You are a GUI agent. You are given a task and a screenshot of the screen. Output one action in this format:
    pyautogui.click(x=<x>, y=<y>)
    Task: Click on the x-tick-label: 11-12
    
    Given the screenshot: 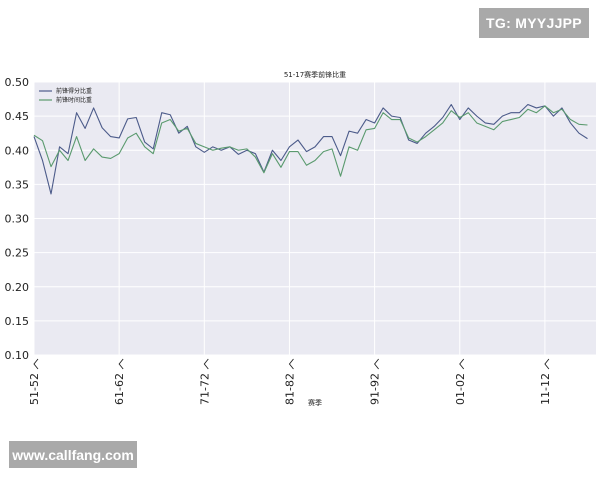 What is the action you would take?
    pyautogui.click(x=545, y=389)
    